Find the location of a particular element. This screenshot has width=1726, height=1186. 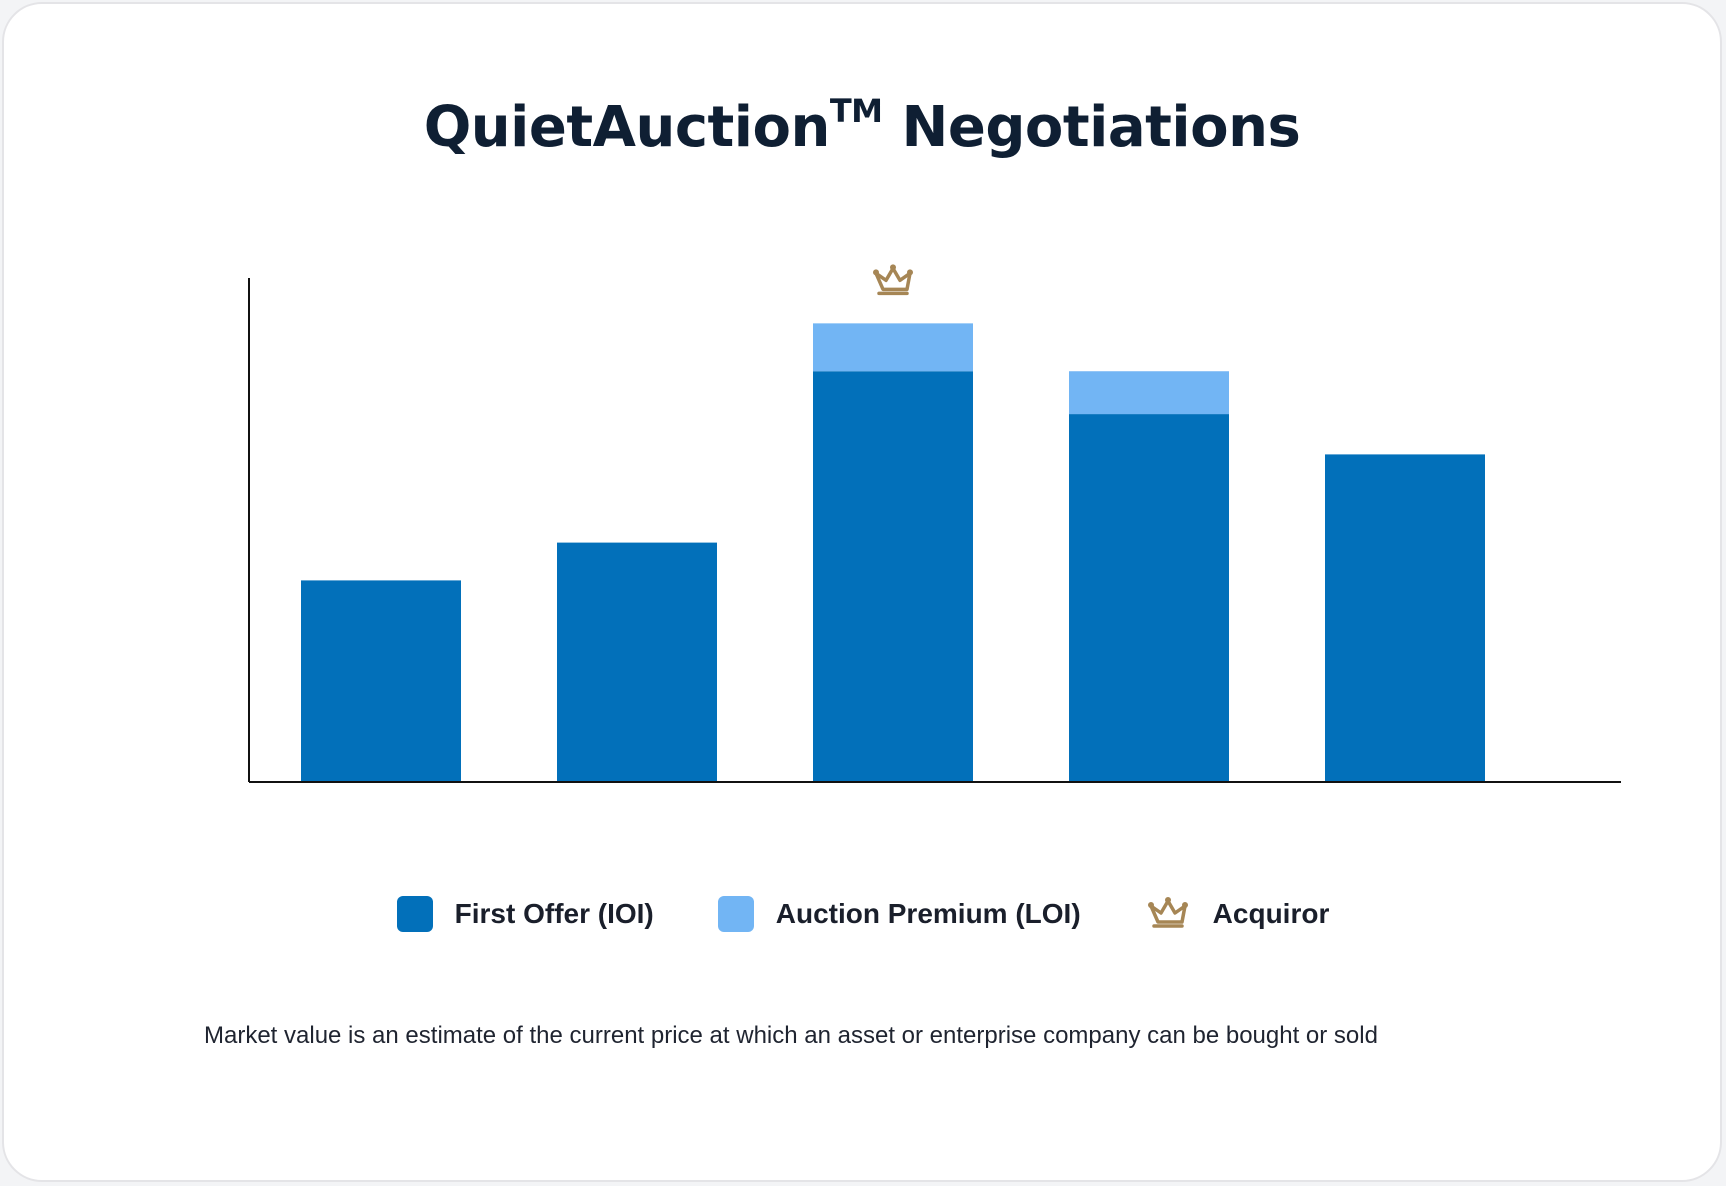

trademark-mark: TM is located at coordinates (856, 111).